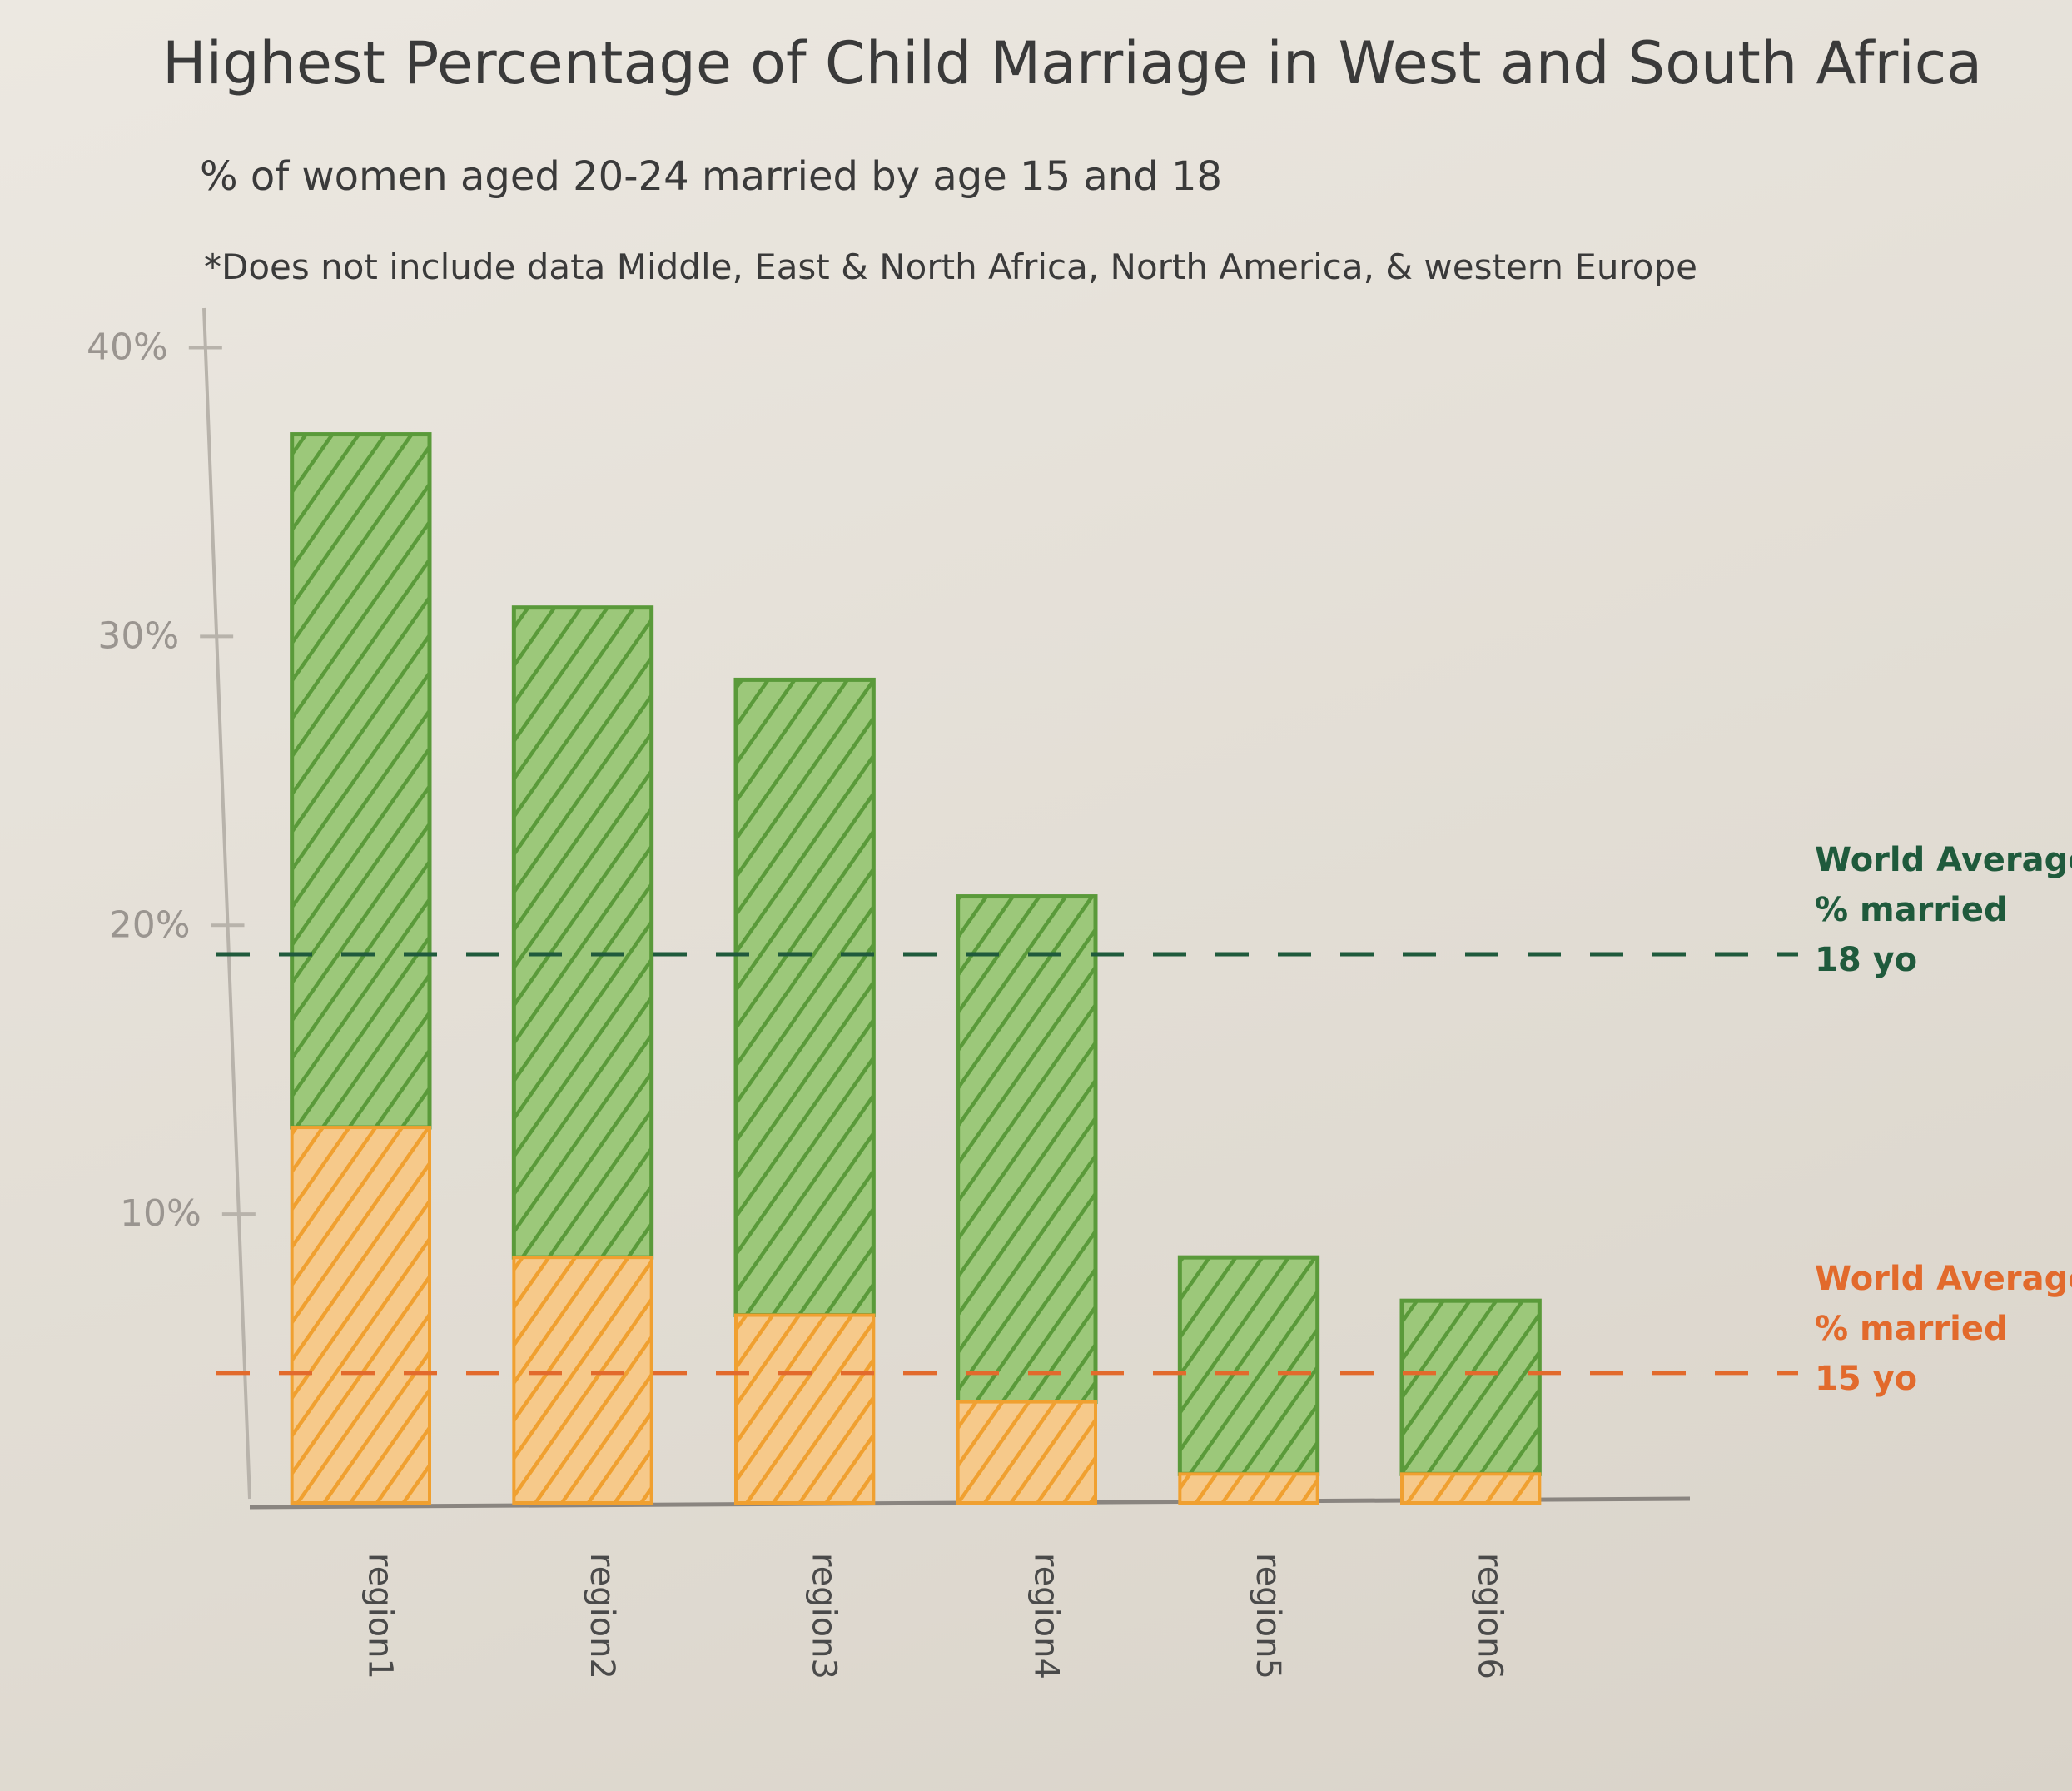 The width and height of the screenshot is (2072, 1791). I want to click on y-tick-label: 10%, so click(160, 1213).